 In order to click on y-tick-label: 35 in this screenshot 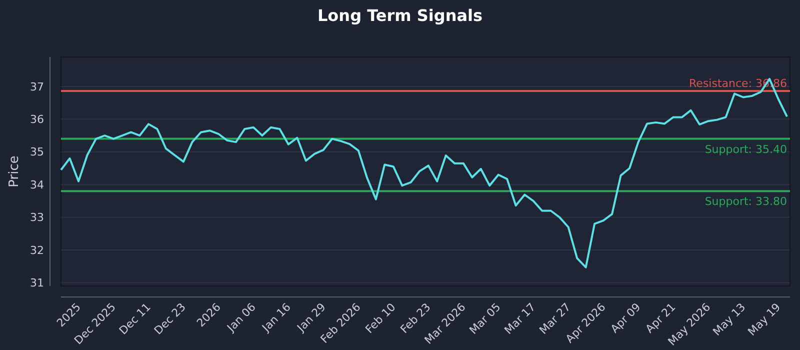, I will do `click(37, 152)`.